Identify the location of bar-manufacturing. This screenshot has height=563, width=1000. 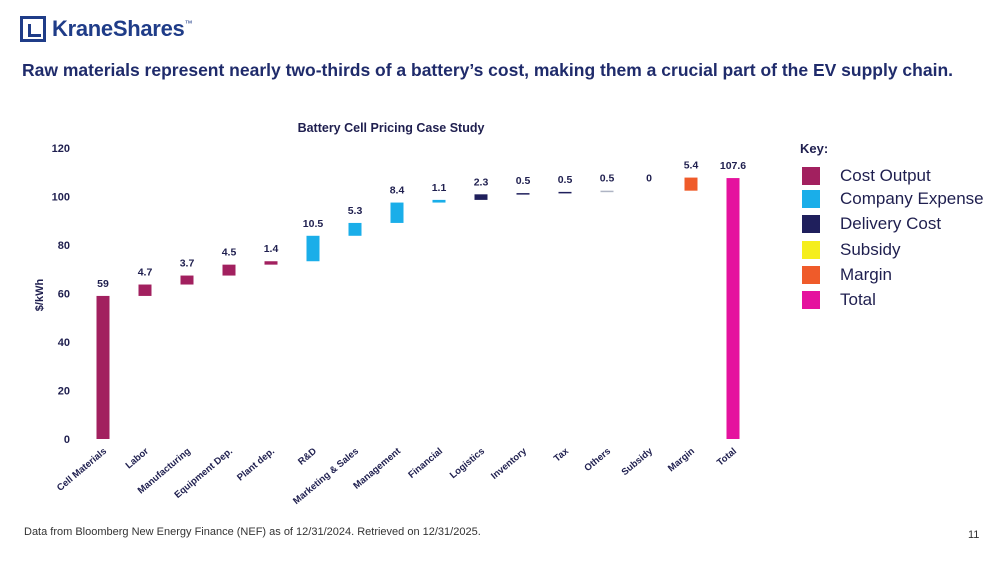
(187, 280).